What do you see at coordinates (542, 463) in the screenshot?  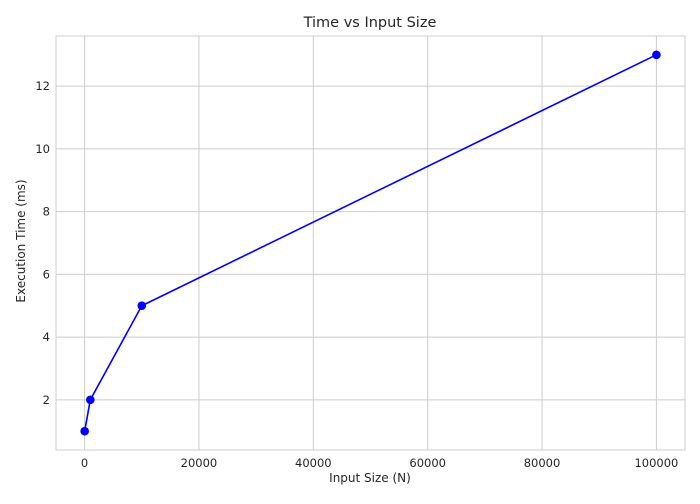 I see `x-tick-label: 80000` at bounding box center [542, 463].